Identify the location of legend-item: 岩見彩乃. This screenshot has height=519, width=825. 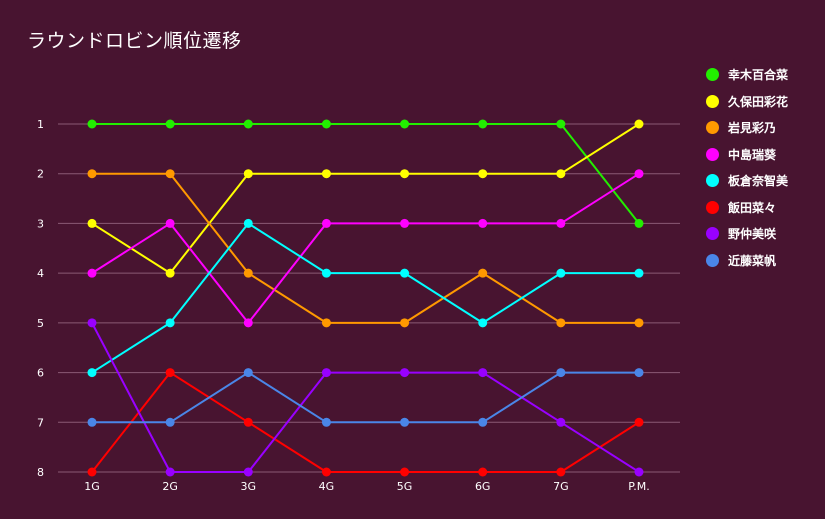
(763, 127).